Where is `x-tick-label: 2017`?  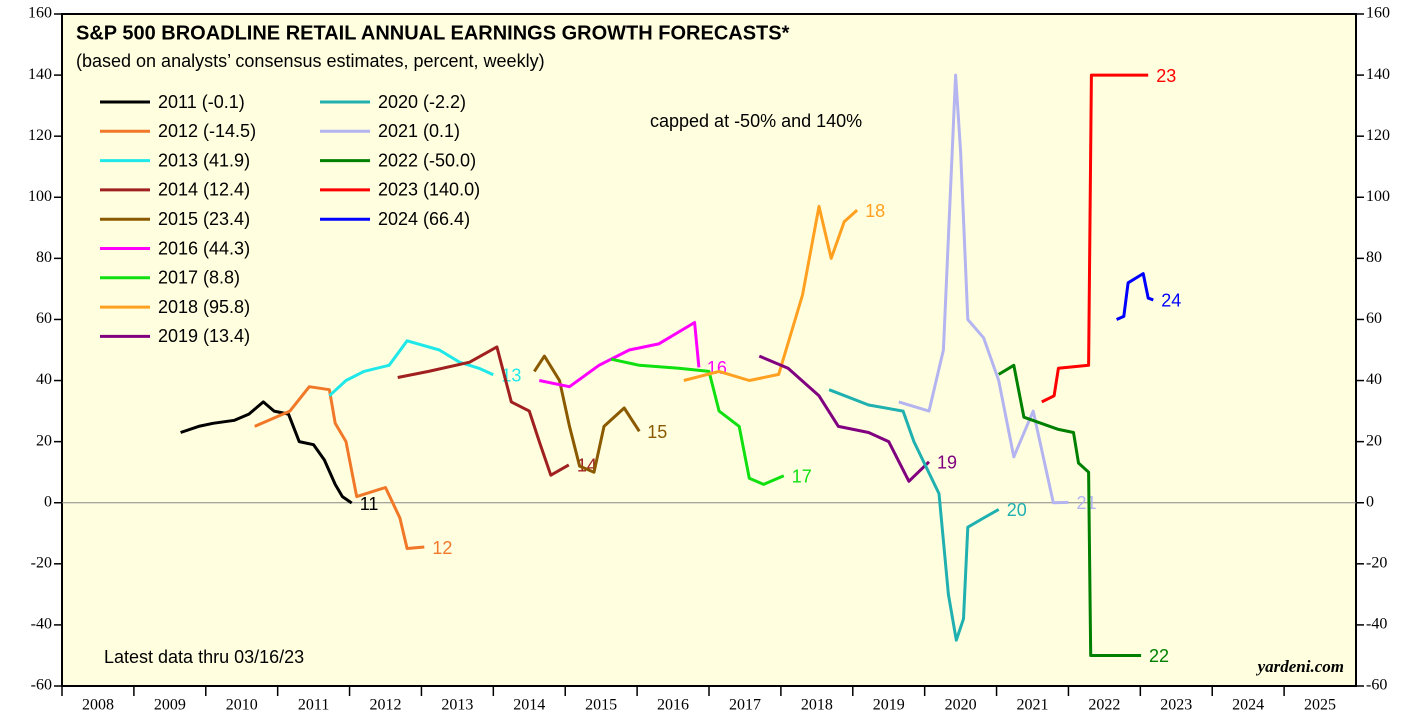
x-tick-label: 2017 is located at coordinates (745, 705).